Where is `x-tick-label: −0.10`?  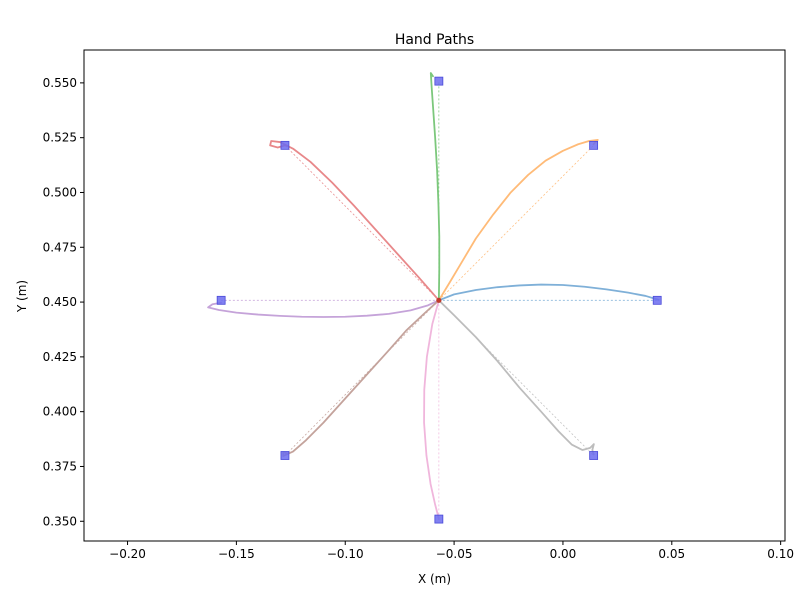
x-tick-label: −0.10 is located at coordinates (345, 554).